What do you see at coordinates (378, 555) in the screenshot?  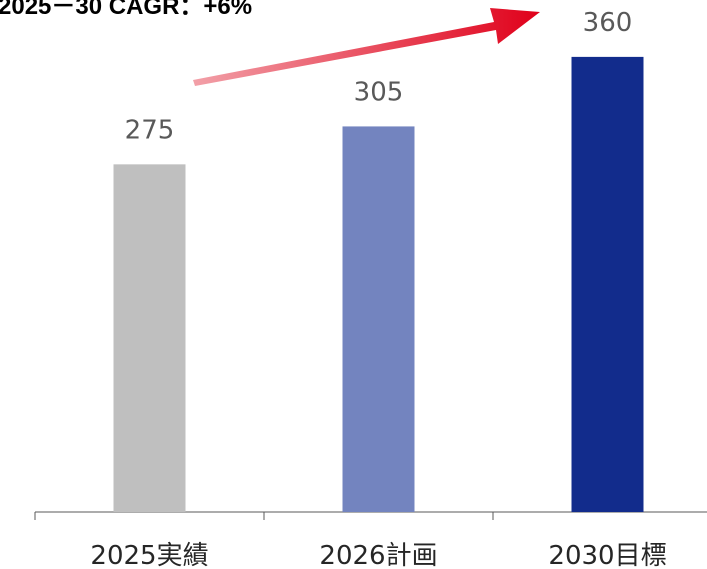 I see `x-tick-label: 2026計画` at bounding box center [378, 555].